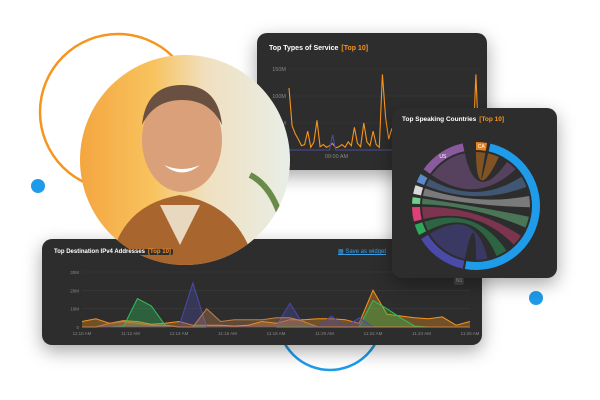 The height and width of the screenshot is (400, 600). Describe the element at coordinates (453, 119) in the screenshot. I see `card-title: Top Speaking Countries [Top 10]` at that location.